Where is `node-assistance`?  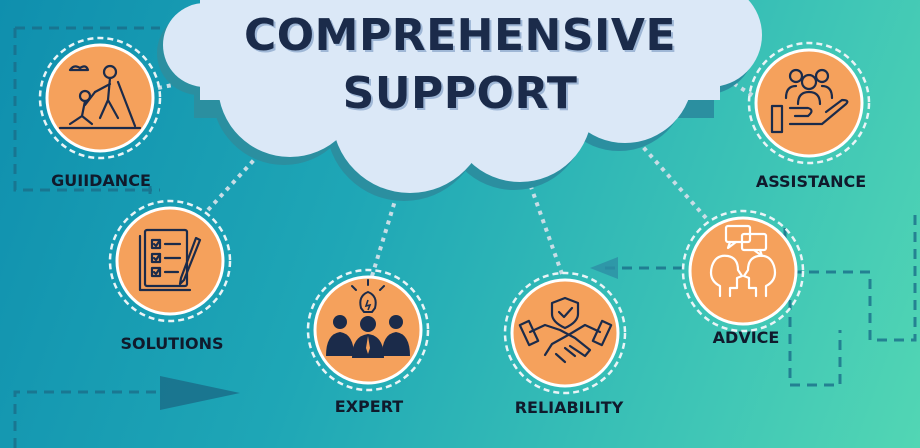 node-assistance is located at coordinates (809, 103).